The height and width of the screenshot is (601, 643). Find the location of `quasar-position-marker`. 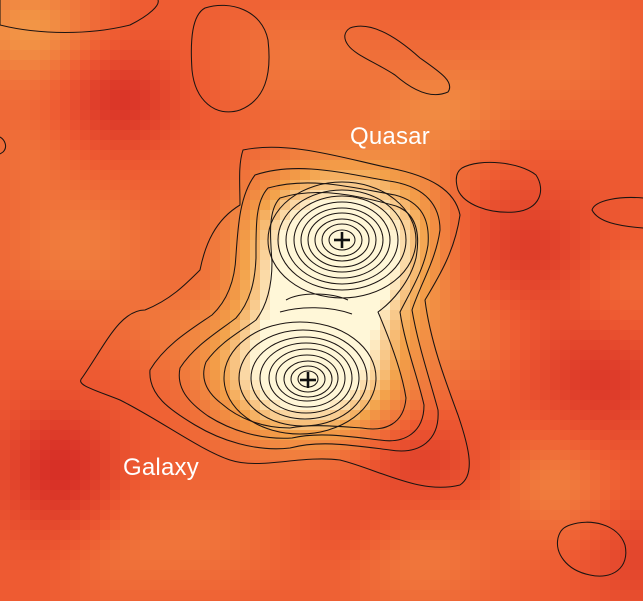

quasar-position-marker is located at coordinates (342, 240).